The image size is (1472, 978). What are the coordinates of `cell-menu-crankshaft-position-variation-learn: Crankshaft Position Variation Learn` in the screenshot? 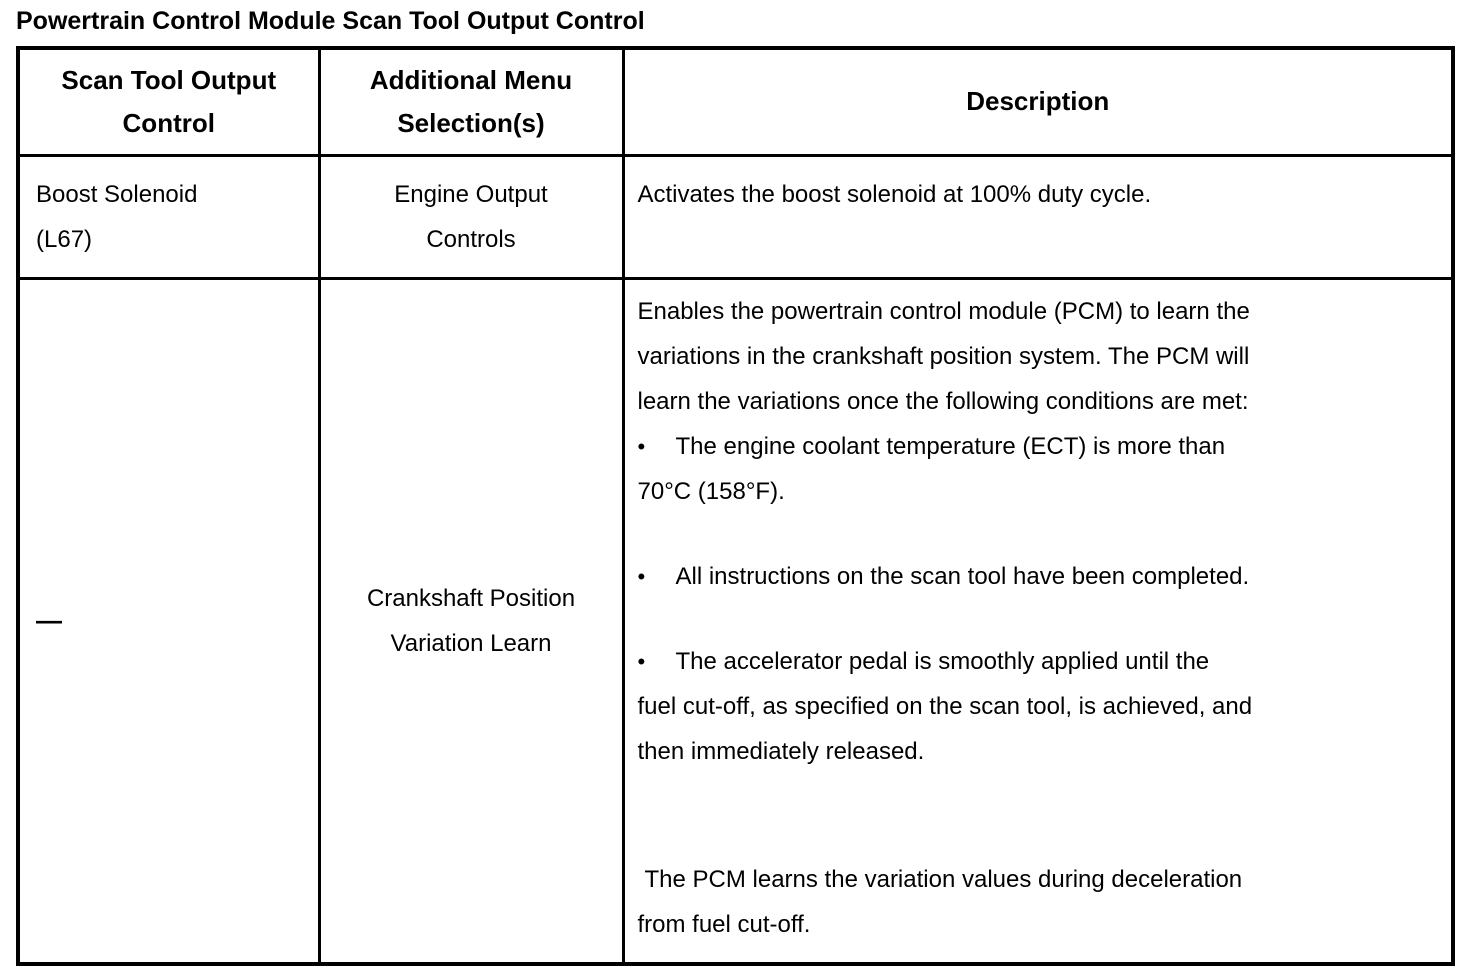 It's located at (471, 621).